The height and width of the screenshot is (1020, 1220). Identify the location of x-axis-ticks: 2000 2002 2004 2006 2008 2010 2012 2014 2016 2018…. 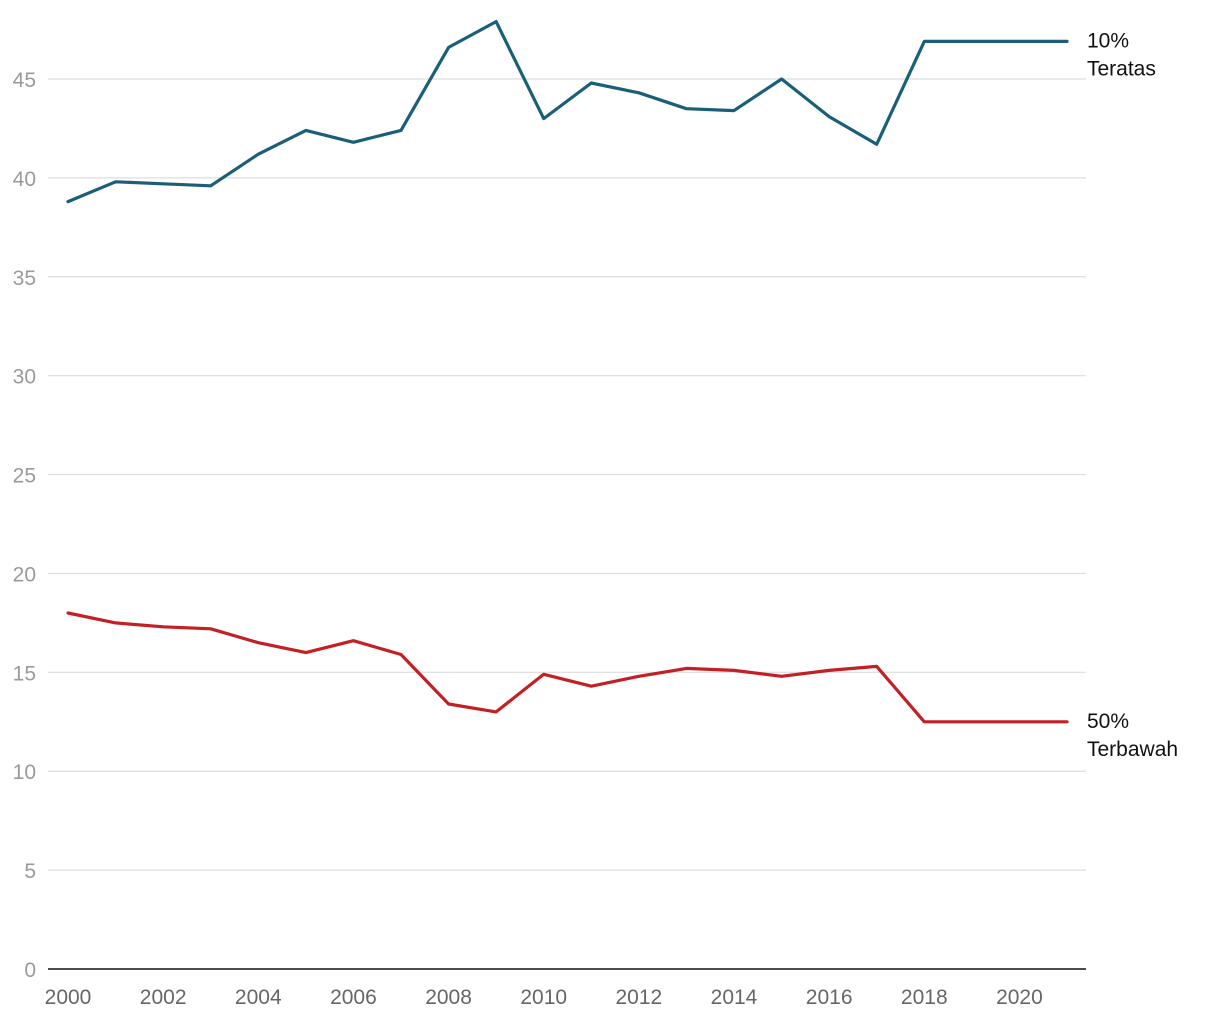
(544, 997).